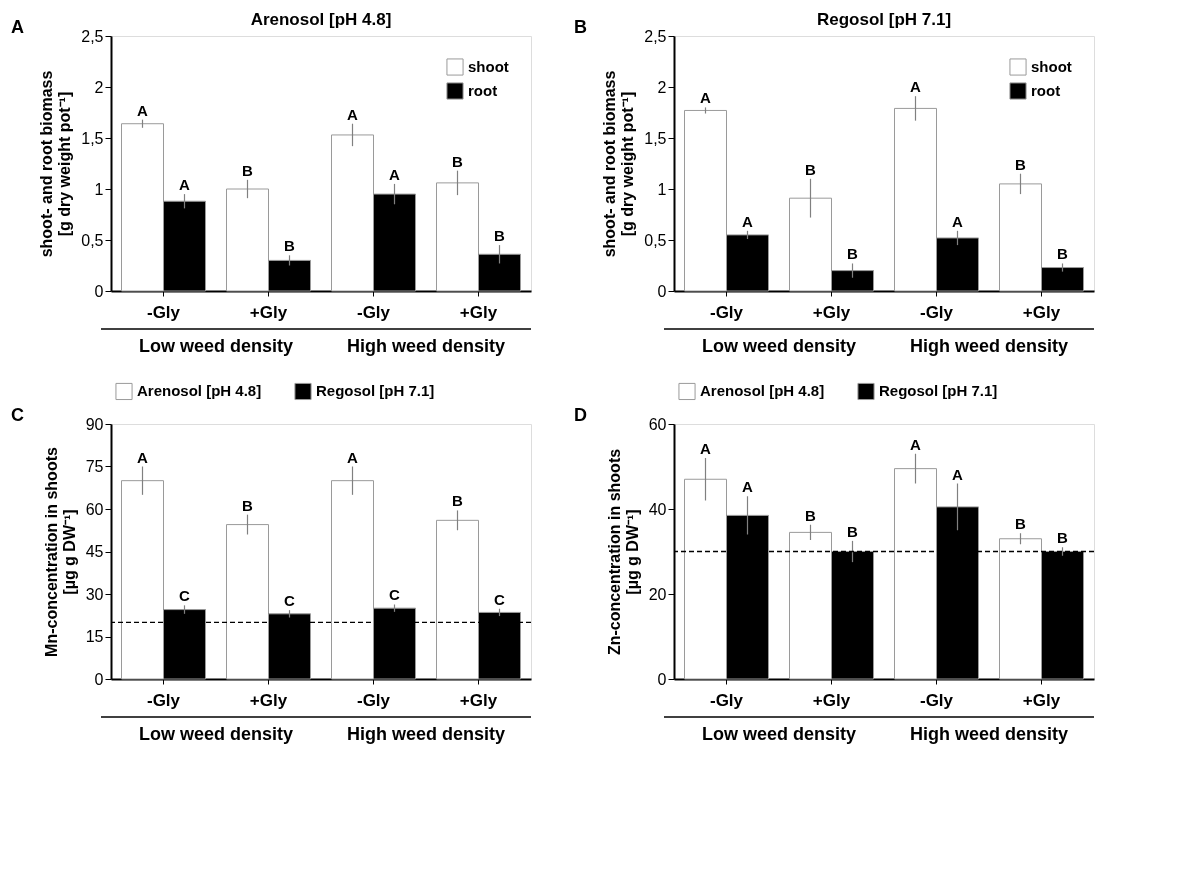 The image size is (1190, 877). Describe the element at coordinates (321, 19) in the screenshot. I see `chart-title: Arenosol [pH 4.8]` at that location.